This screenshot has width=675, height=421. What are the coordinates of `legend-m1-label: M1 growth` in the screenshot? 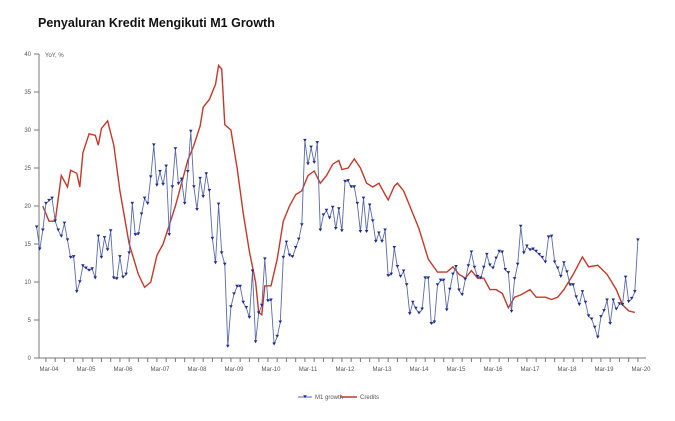 It's located at (329, 398).